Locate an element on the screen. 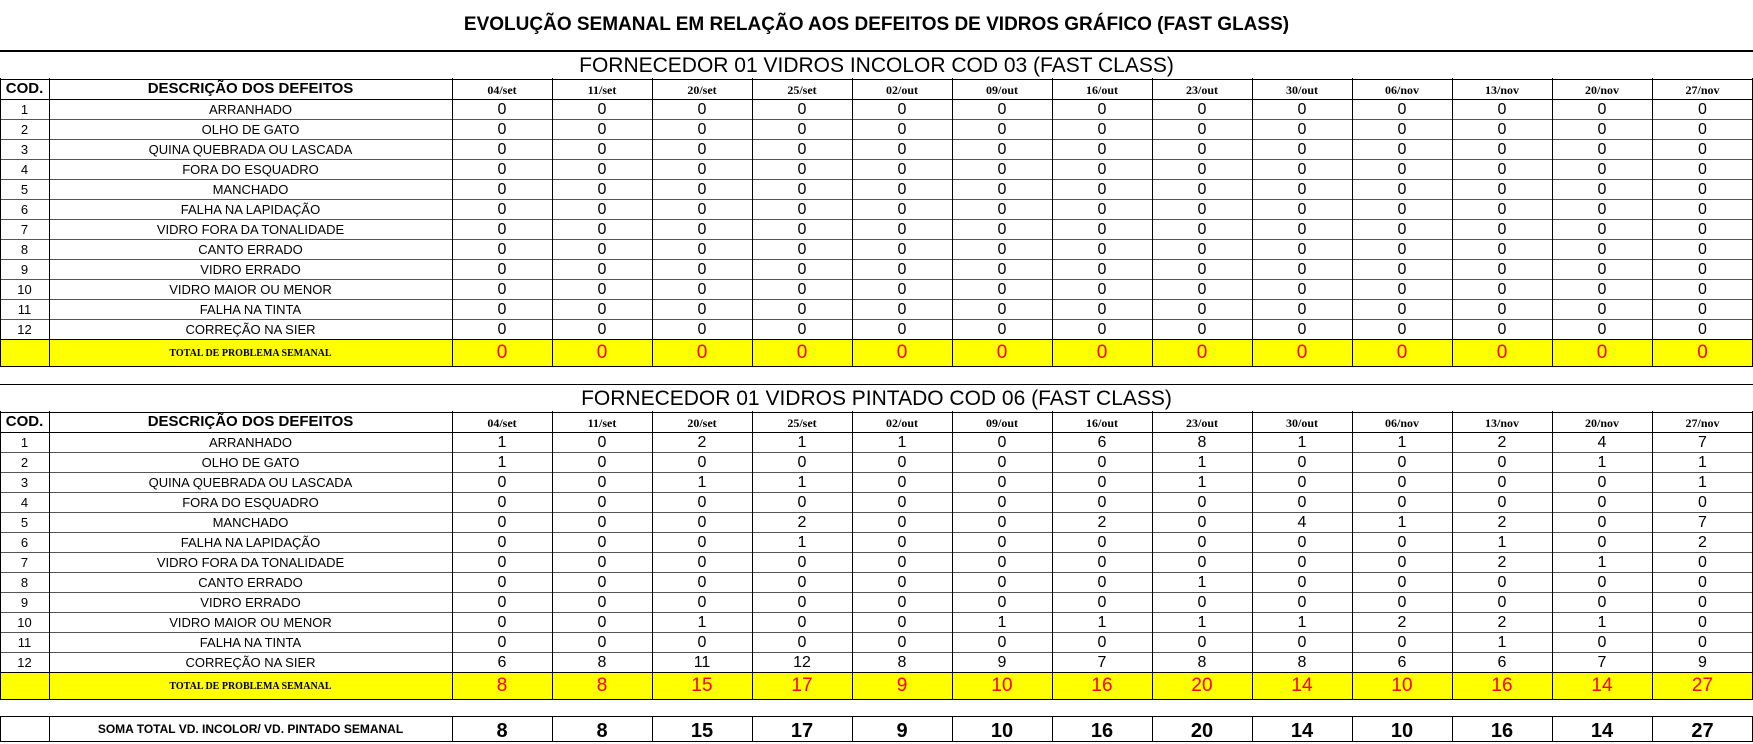  summary-total-cell: 17 is located at coordinates (802, 730).